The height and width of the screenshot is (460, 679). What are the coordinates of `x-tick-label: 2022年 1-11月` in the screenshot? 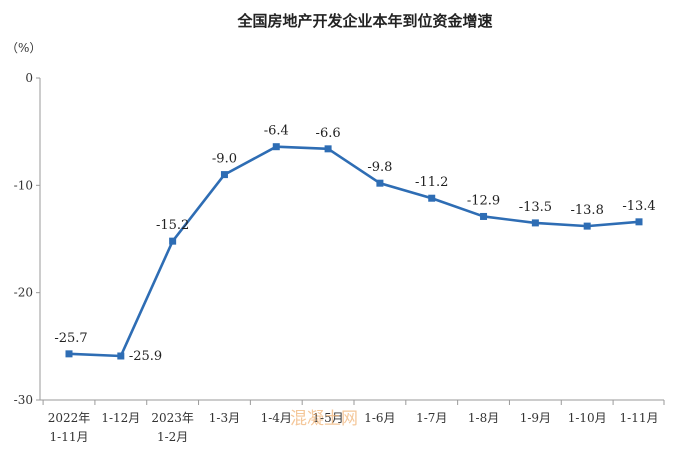 It's located at (69, 427).